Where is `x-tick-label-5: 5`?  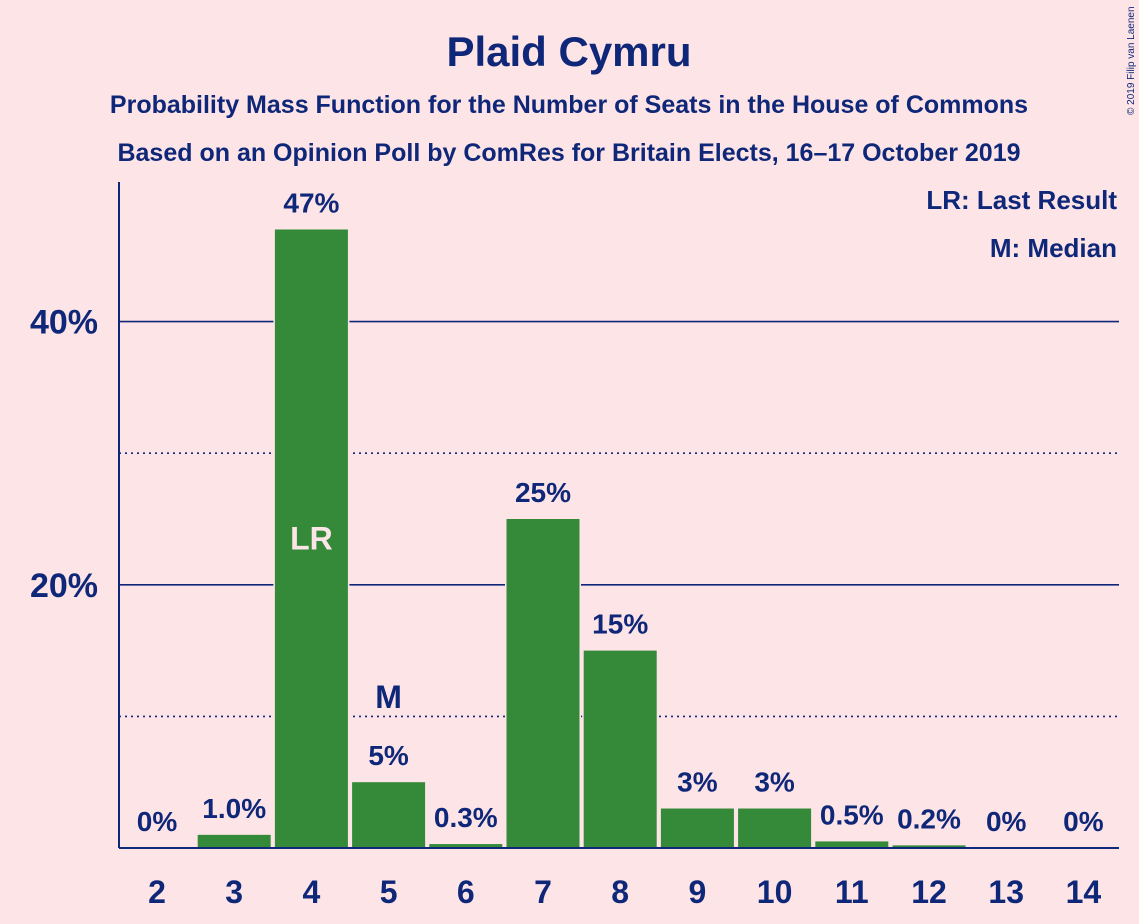
x-tick-label-5: 5 is located at coordinates (389, 892).